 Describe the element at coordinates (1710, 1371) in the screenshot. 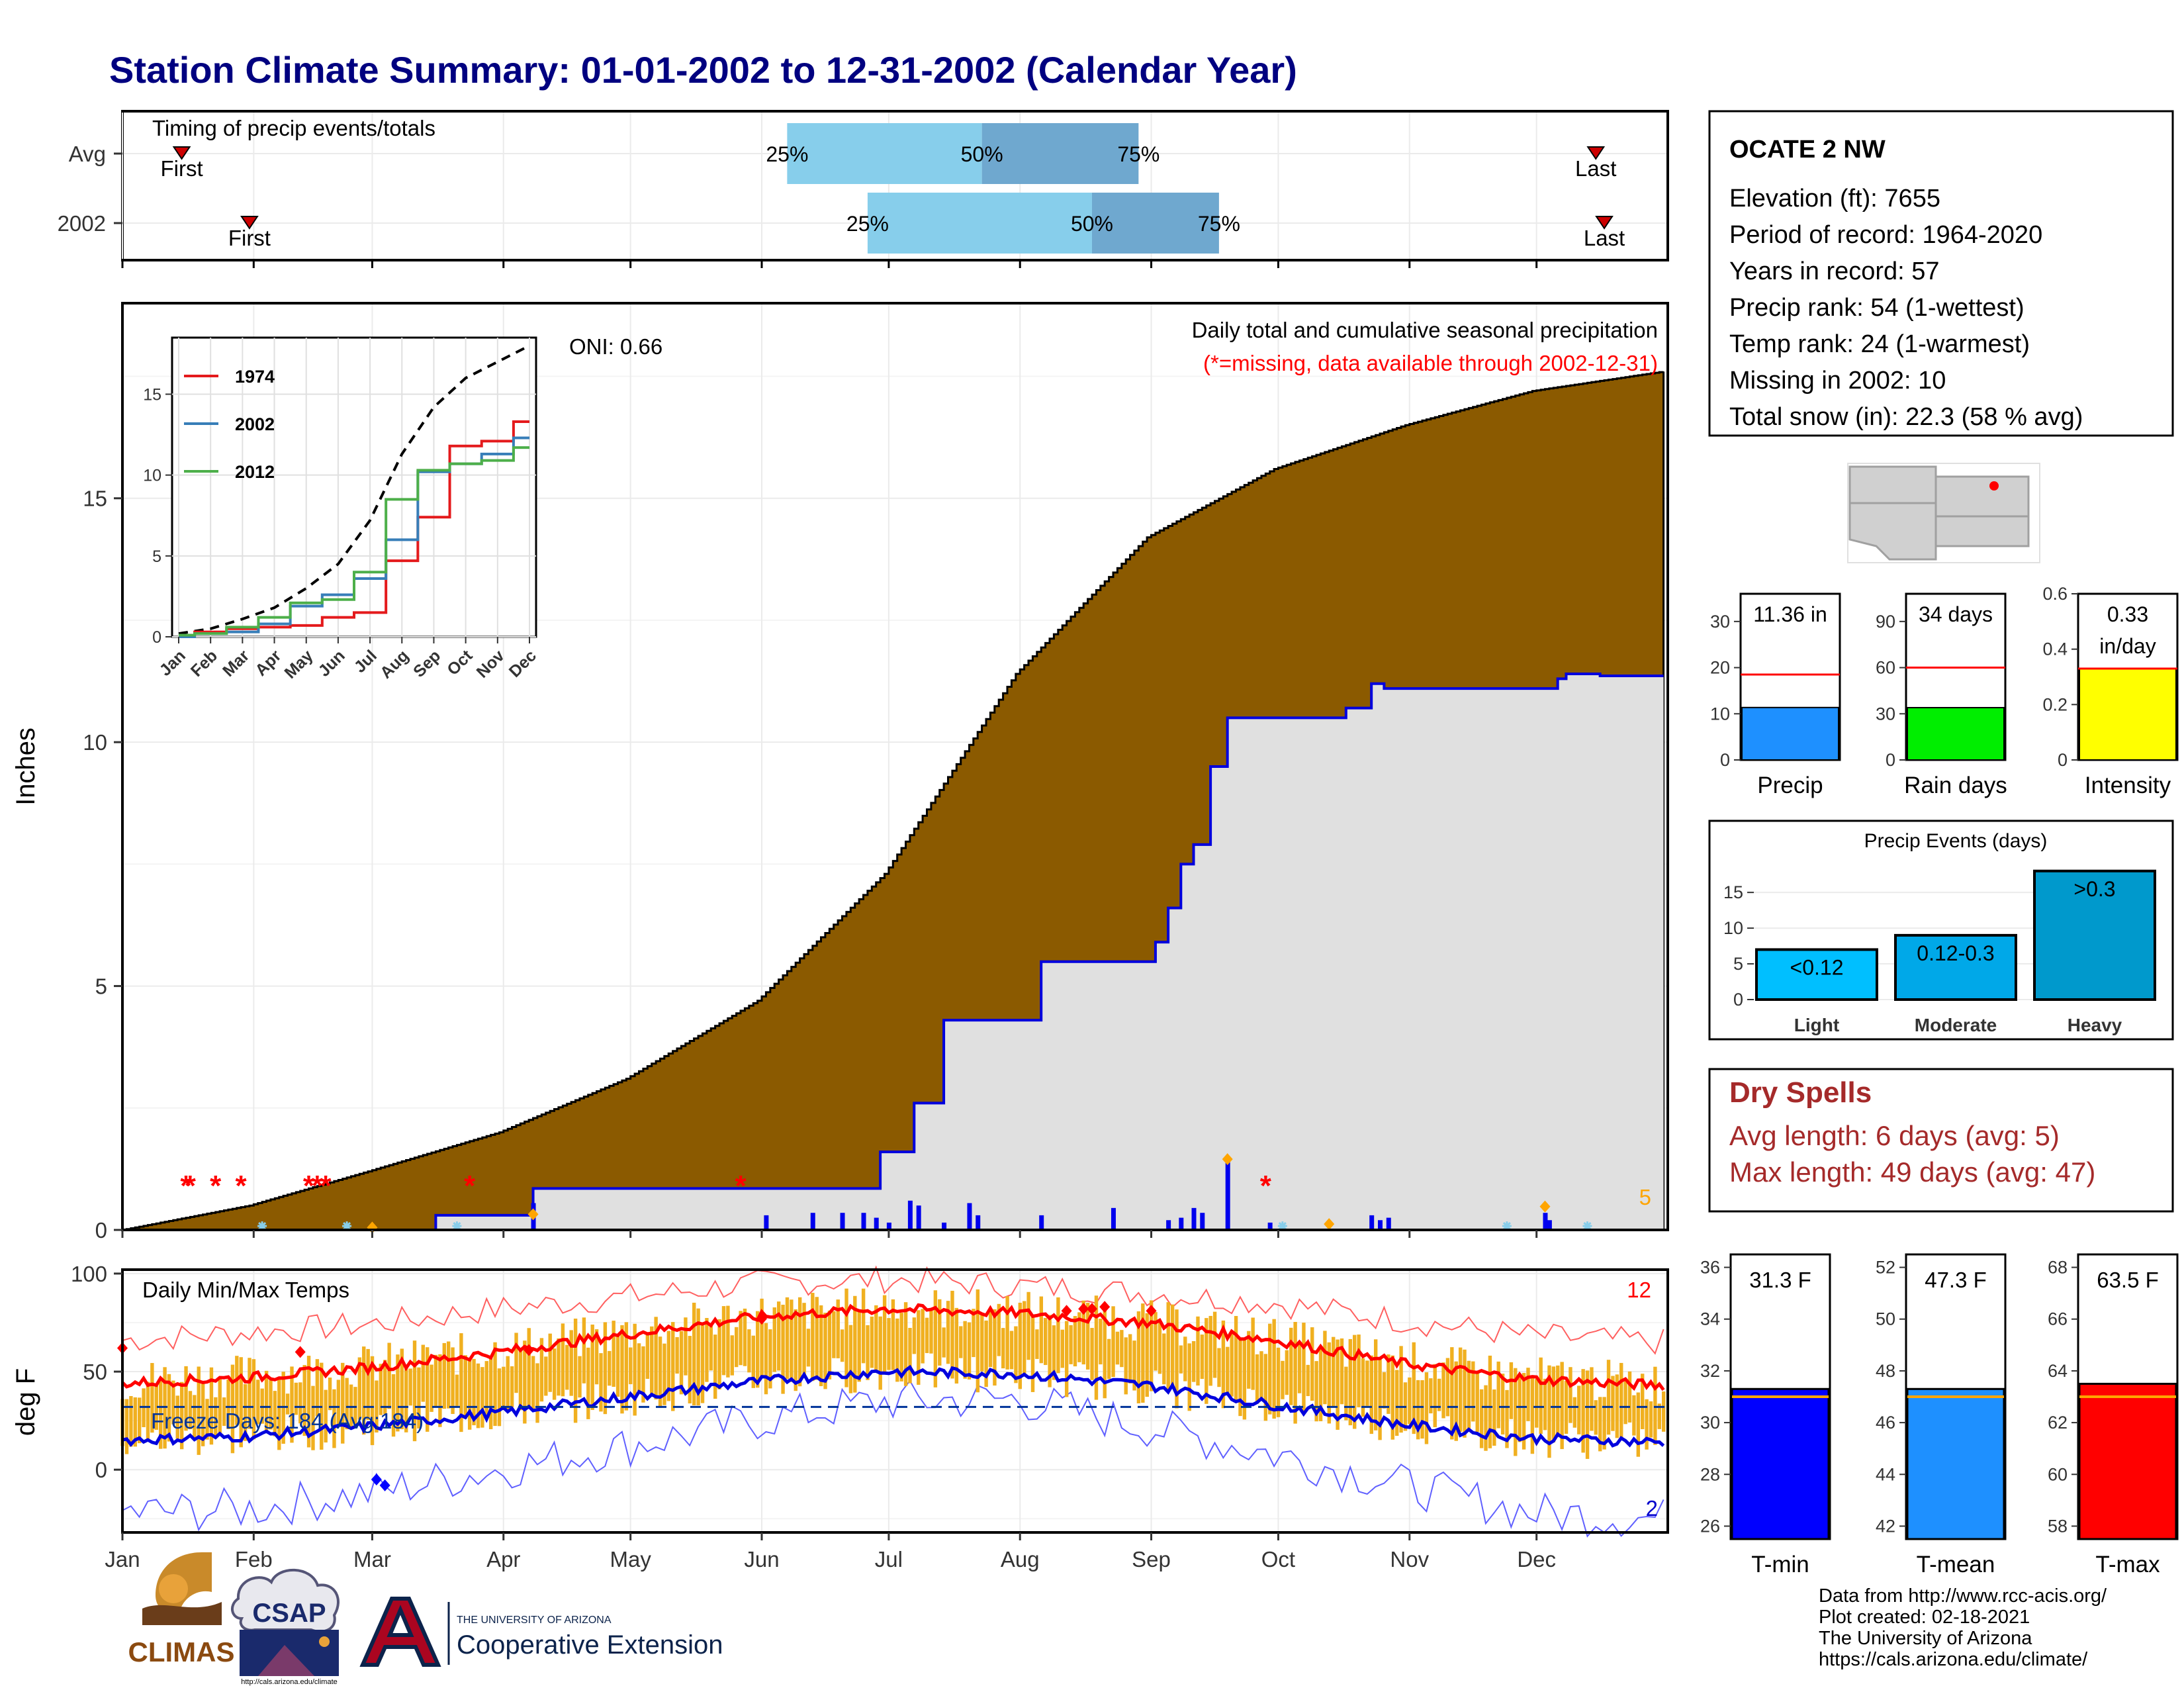

I see `temp-summary-y-tick-label: 32` at that location.